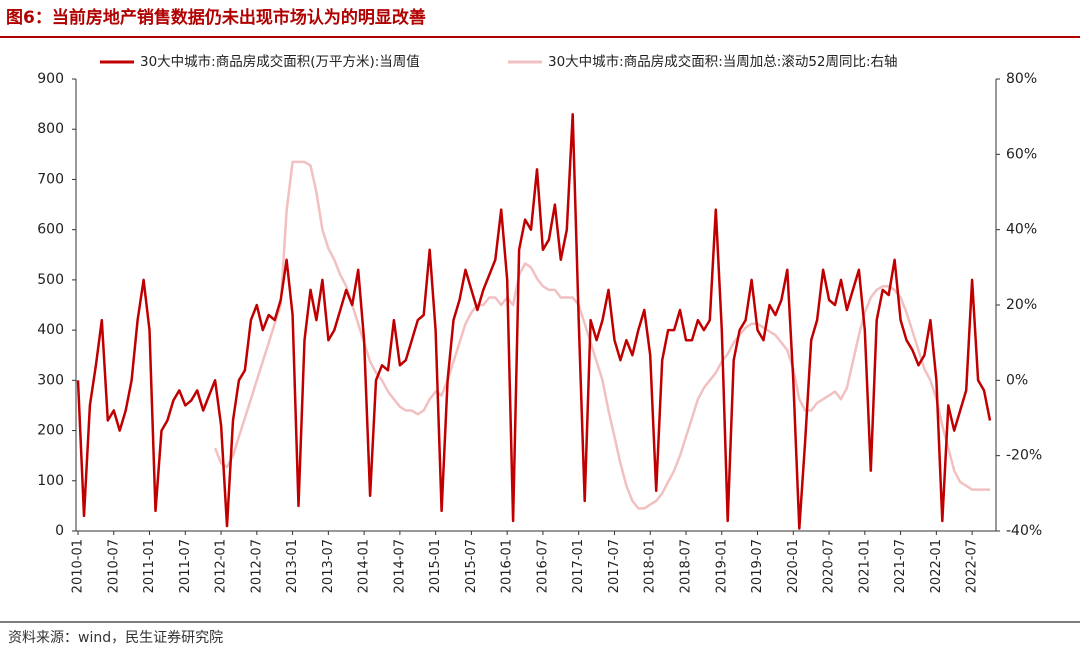 This screenshot has width=1080, height=650. I want to click on y-tick-label: 900, so click(50, 79).